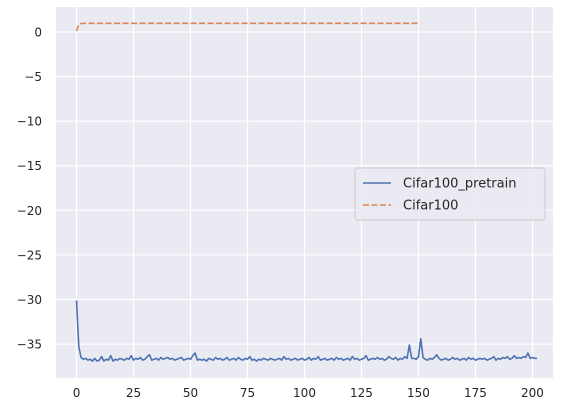 This screenshot has width=561, height=417. I want to click on x-tick-label: 200, so click(532, 393).